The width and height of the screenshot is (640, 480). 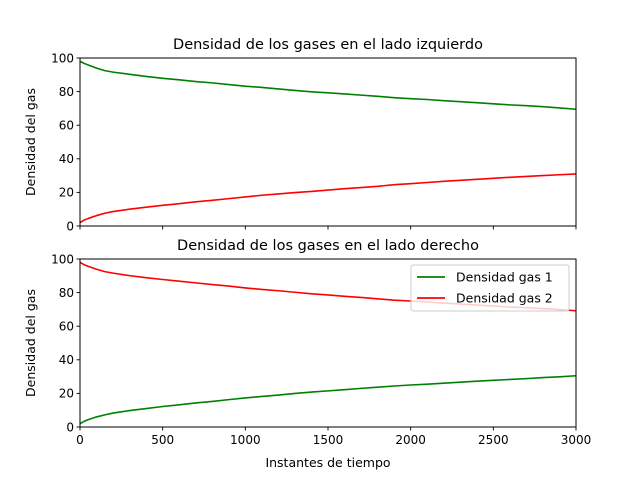 I want to click on x-tick-label: 500, so click(x=162, y=440).